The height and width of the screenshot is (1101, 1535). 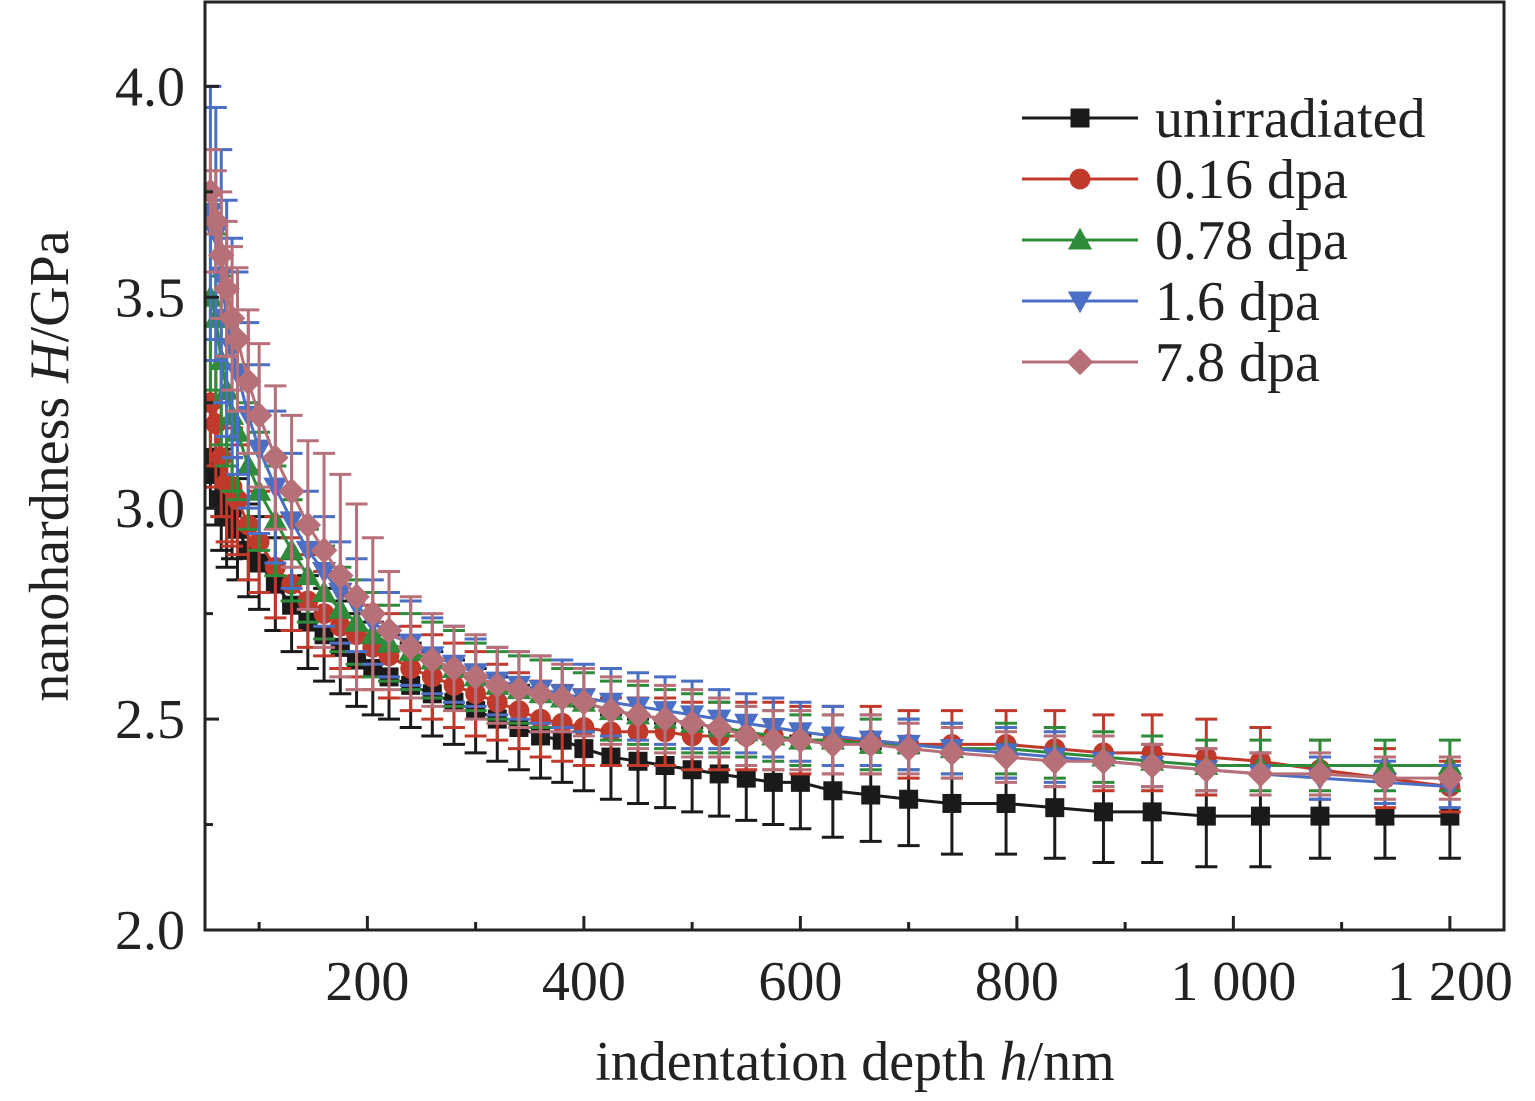 I want to click on legend-item: 1.6 dpa, so click(x=1171, y=302).